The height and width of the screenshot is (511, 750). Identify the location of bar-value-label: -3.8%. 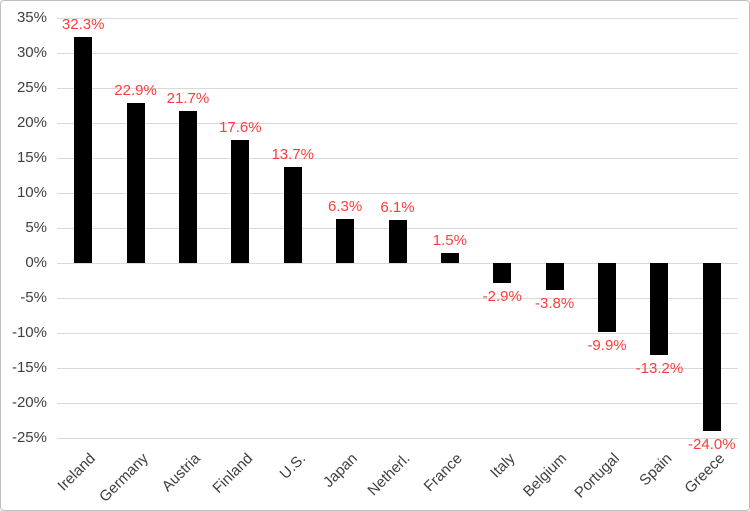
(555, 303).